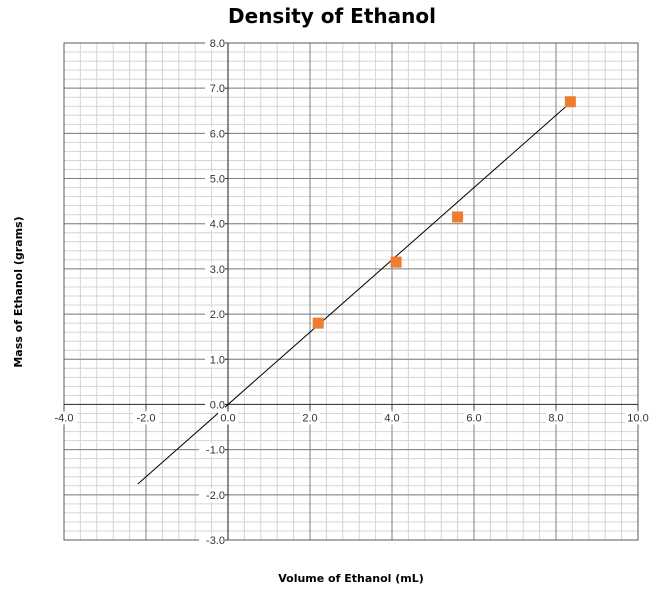 The width and height of the screenshot is (664, 600). I want to click on x-tick-label: -4.0, so click(64, 418).